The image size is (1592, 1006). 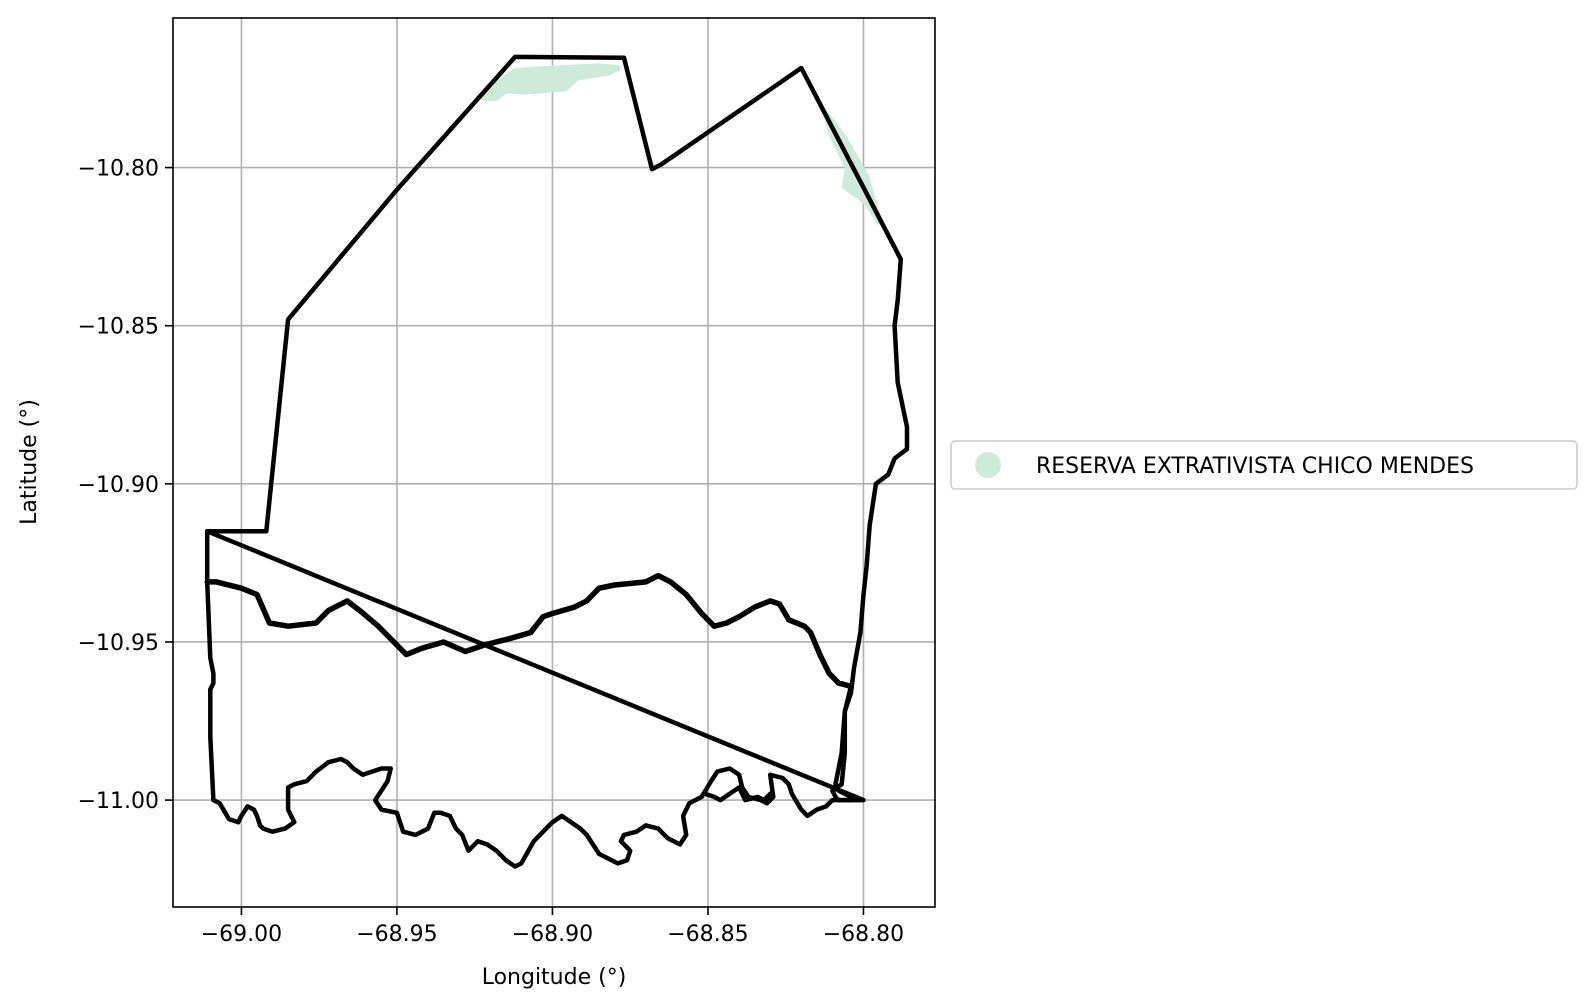 What do you see at coordinates (118, 485) in the screenshot?
I see `y-tick-label: −10.90` at bounding box center [118, 485].